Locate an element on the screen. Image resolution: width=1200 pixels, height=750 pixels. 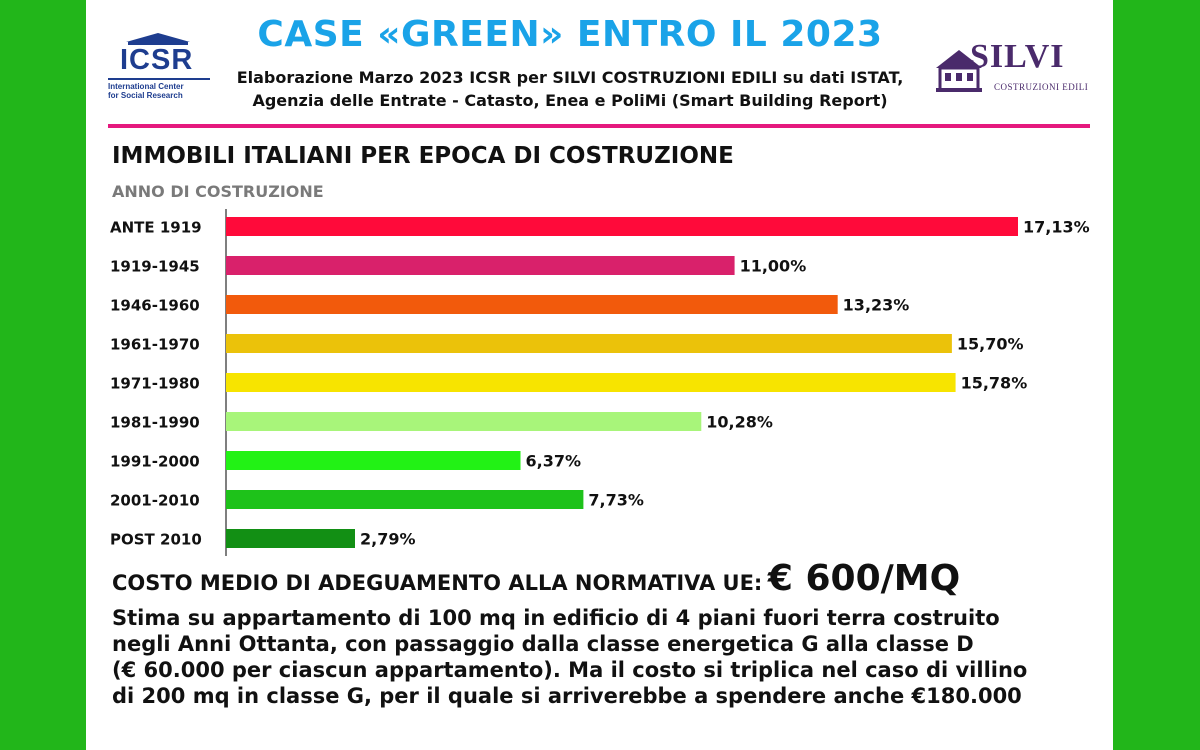
cost-value: € 600/MQ is located at coordinates (864, 578).